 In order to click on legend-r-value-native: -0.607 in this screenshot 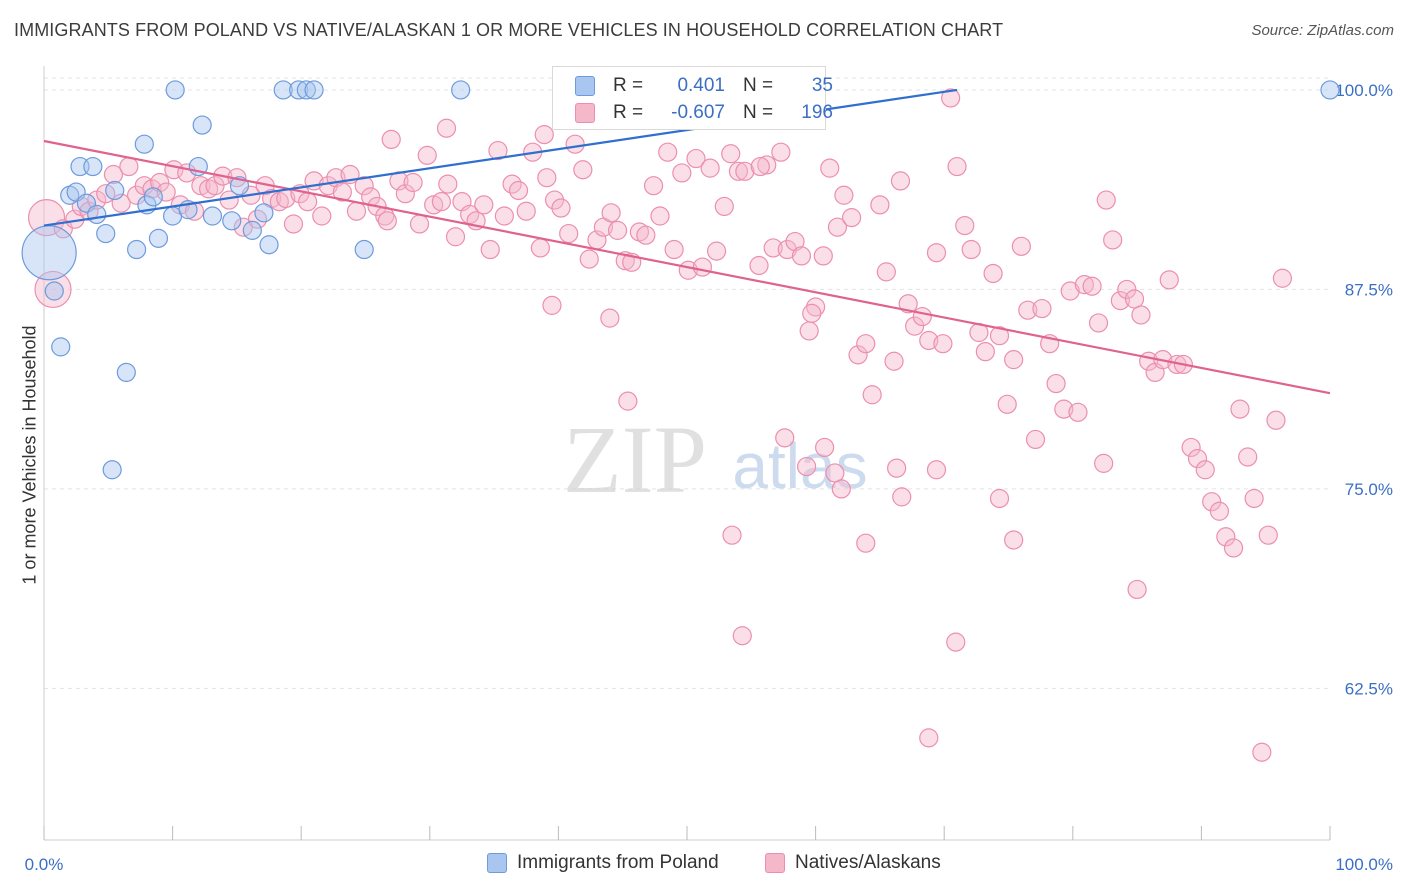, I will do `click(698, 112)`.